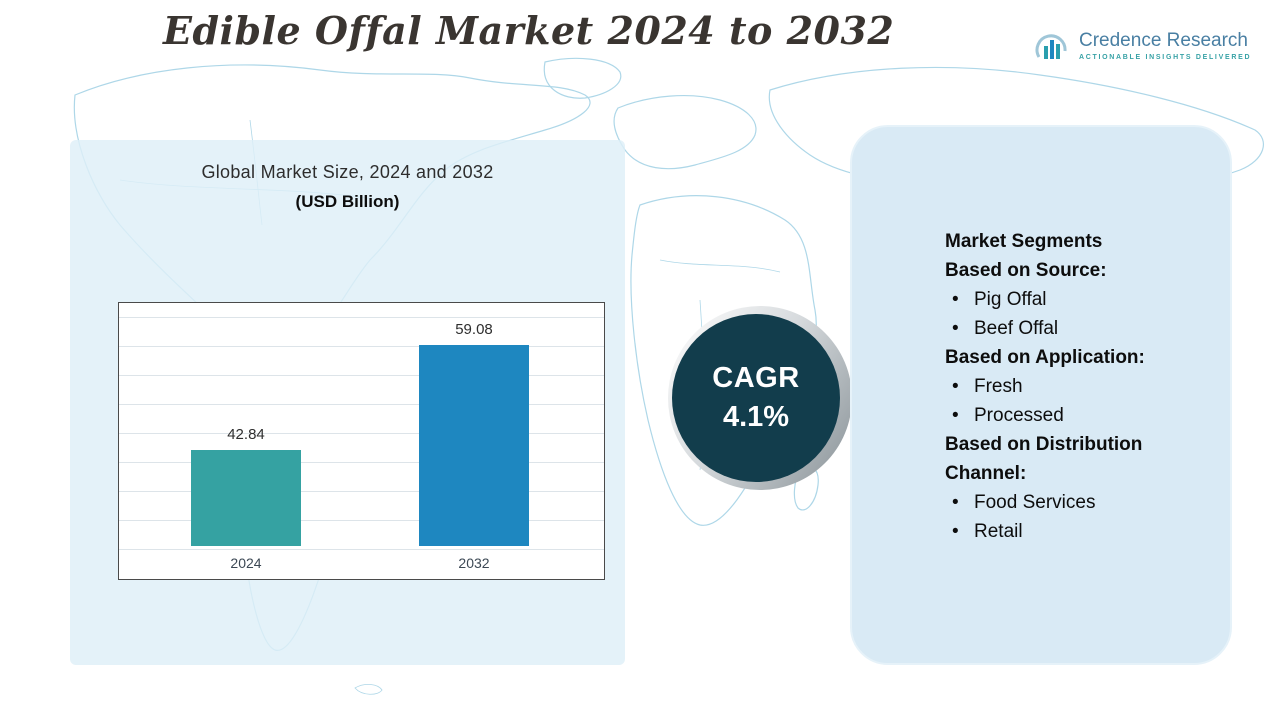 The image size is (1280, 720). I want to click on segment-item: • Food Services, so click(1068, 502).